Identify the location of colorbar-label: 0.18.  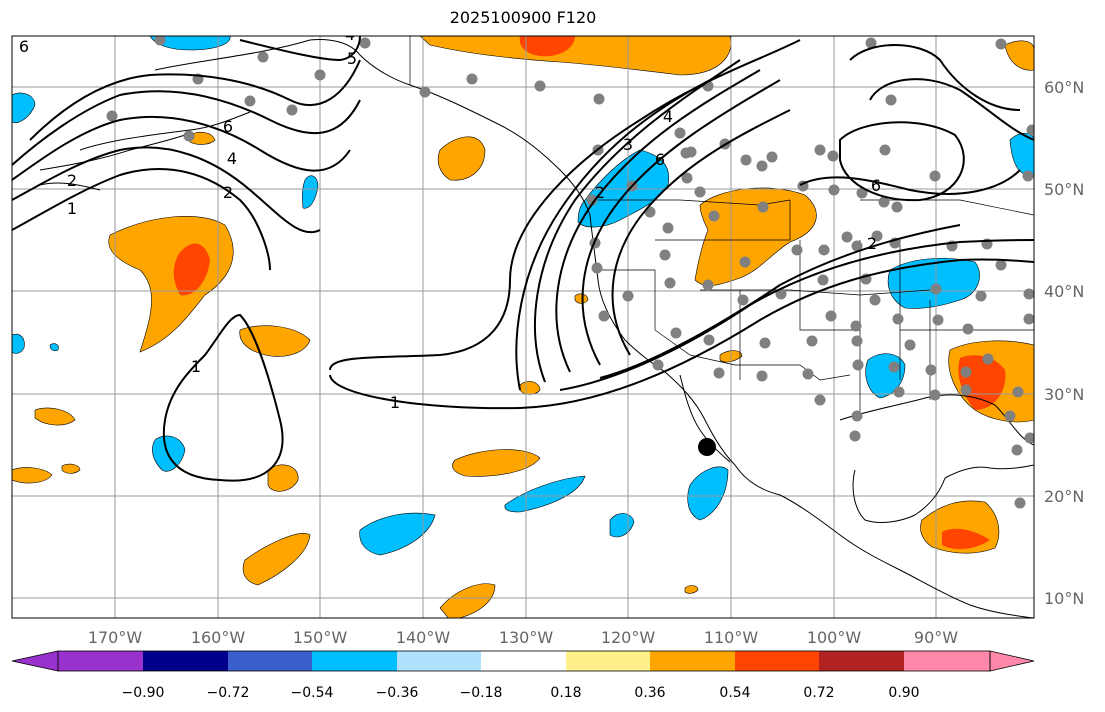
(565, 693).